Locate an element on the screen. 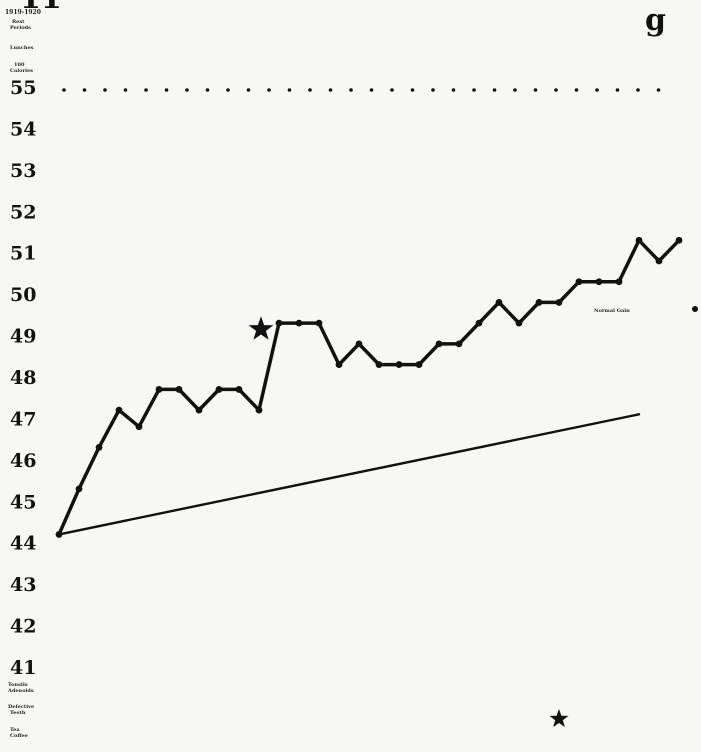 The width and height of the screenshot is (701, 752). y-tick-label: 49 is located at coordinates (23, 337).